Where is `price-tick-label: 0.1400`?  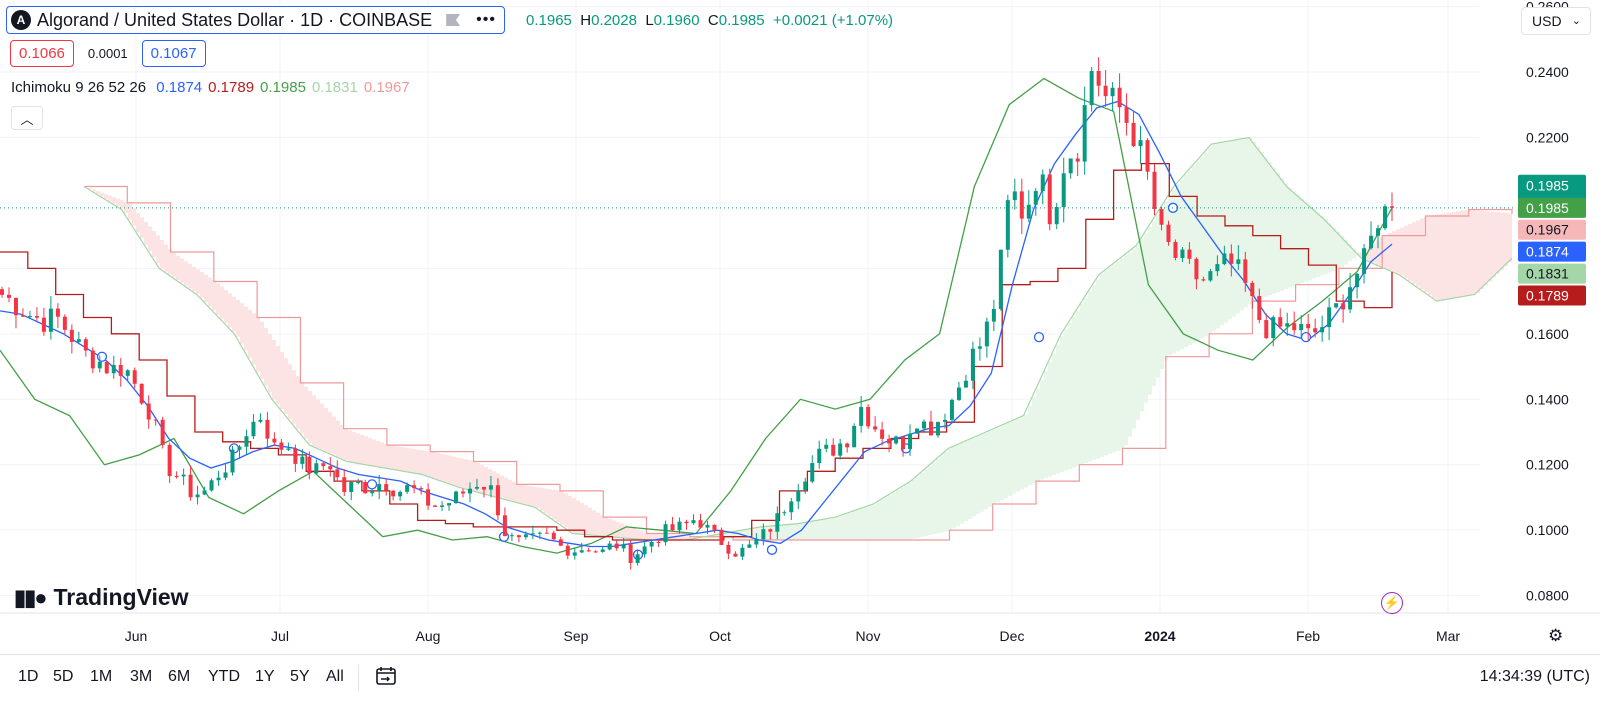
price-tick-label: 0.1400 is located at coordinates (1547, 399).